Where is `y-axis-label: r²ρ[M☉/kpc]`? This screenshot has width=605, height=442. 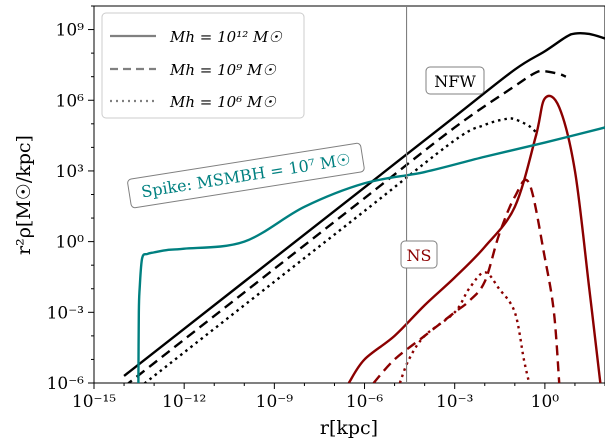 y-axis-label: r²ρ[M☉/kpc] is located at coordinates (24, 195).